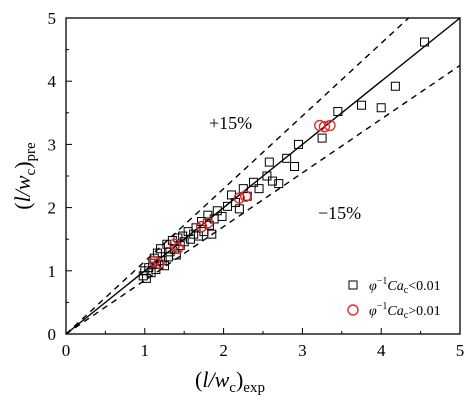  I want to click on x-axis-label: (l/wc)exp, so click(230, 381).